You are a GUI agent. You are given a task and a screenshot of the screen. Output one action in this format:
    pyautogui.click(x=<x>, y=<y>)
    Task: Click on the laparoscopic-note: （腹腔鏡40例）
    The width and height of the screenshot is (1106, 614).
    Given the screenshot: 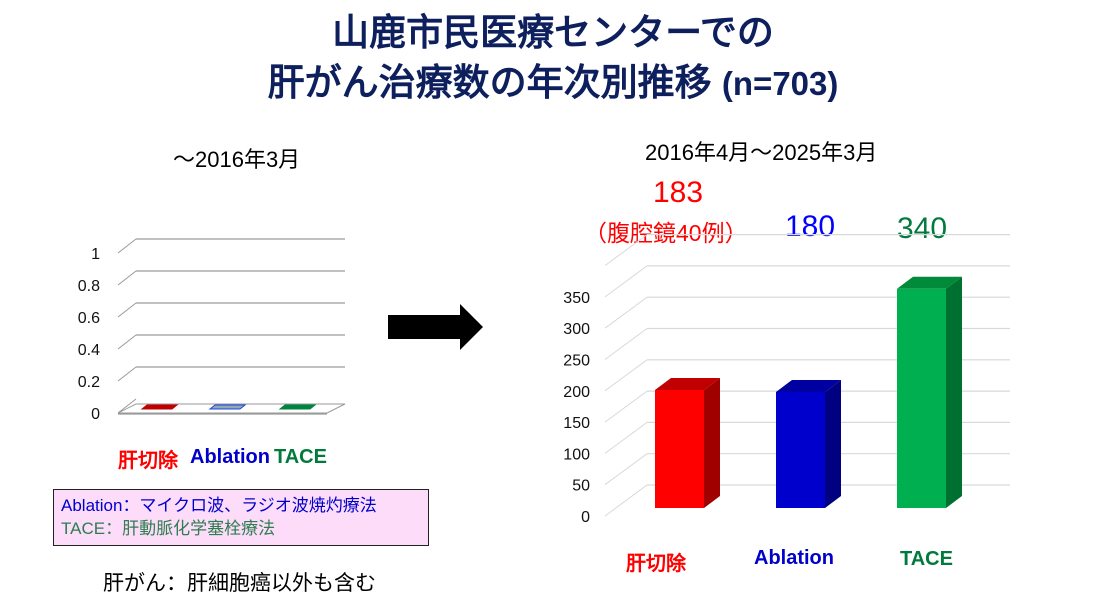 What is the action you would take?
    pyautogui.click(x=666, y=233)
    